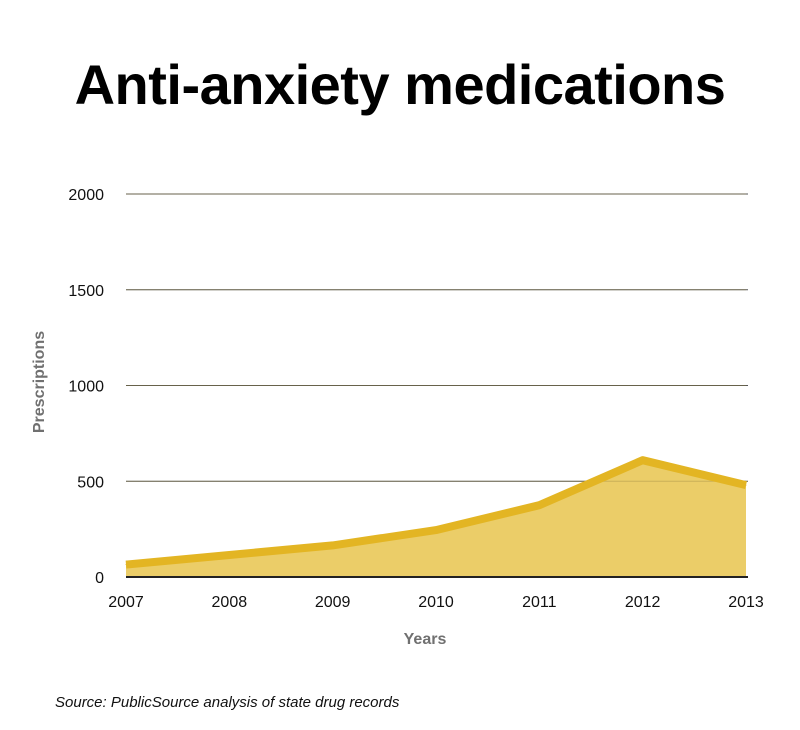  What do you see at coordinates (425, 639) in the screenshot?
I see `x-axis-title: Years` at bounding box center [425, 639].